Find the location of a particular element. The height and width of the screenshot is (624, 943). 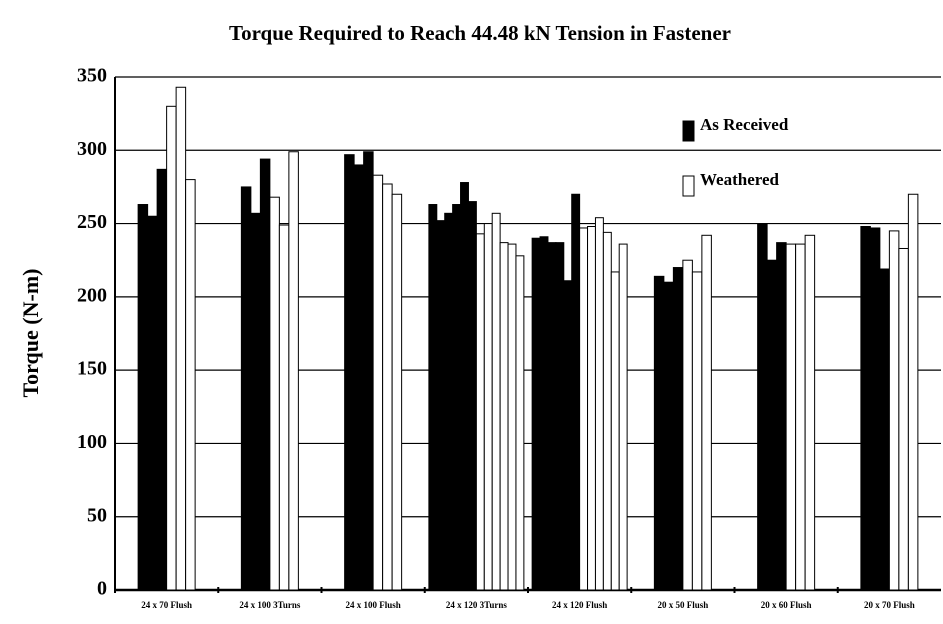

x-tick-label: 20 x 50 Flush is located at coordinates (682, 605).